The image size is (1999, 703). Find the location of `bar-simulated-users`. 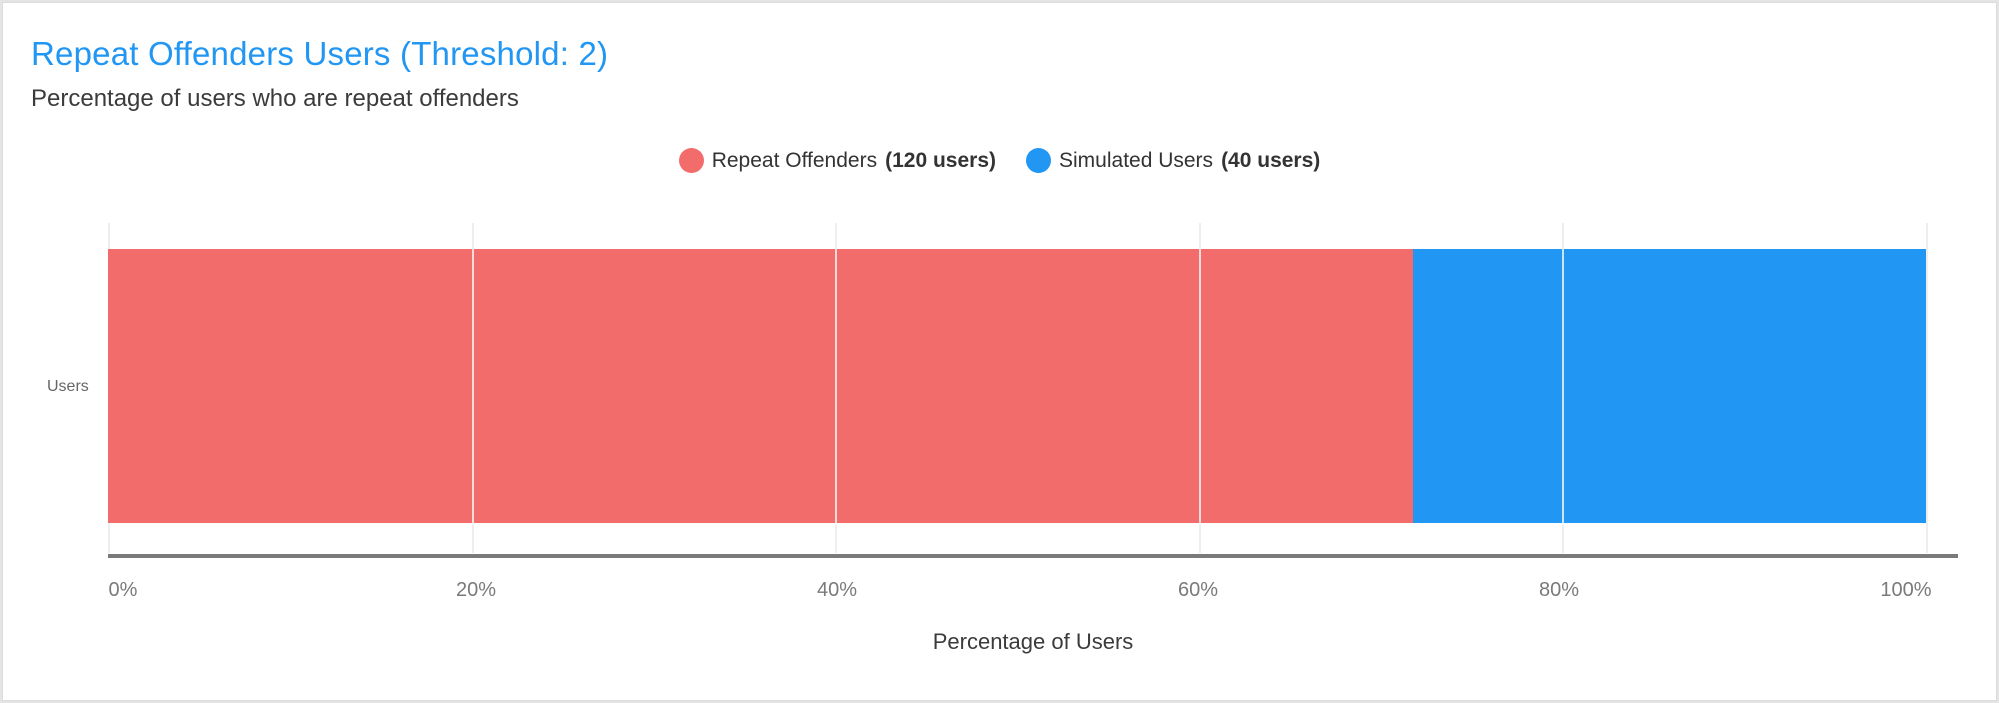

bar-simulated-users is located at coordinates (1669, 386).